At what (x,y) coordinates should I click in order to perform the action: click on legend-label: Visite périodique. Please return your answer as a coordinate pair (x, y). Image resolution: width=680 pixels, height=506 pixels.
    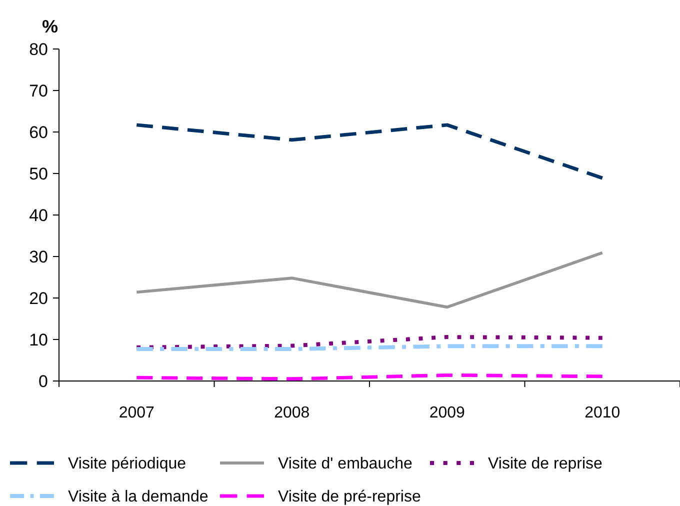
    Looking at the image, I should click on (127, 464).